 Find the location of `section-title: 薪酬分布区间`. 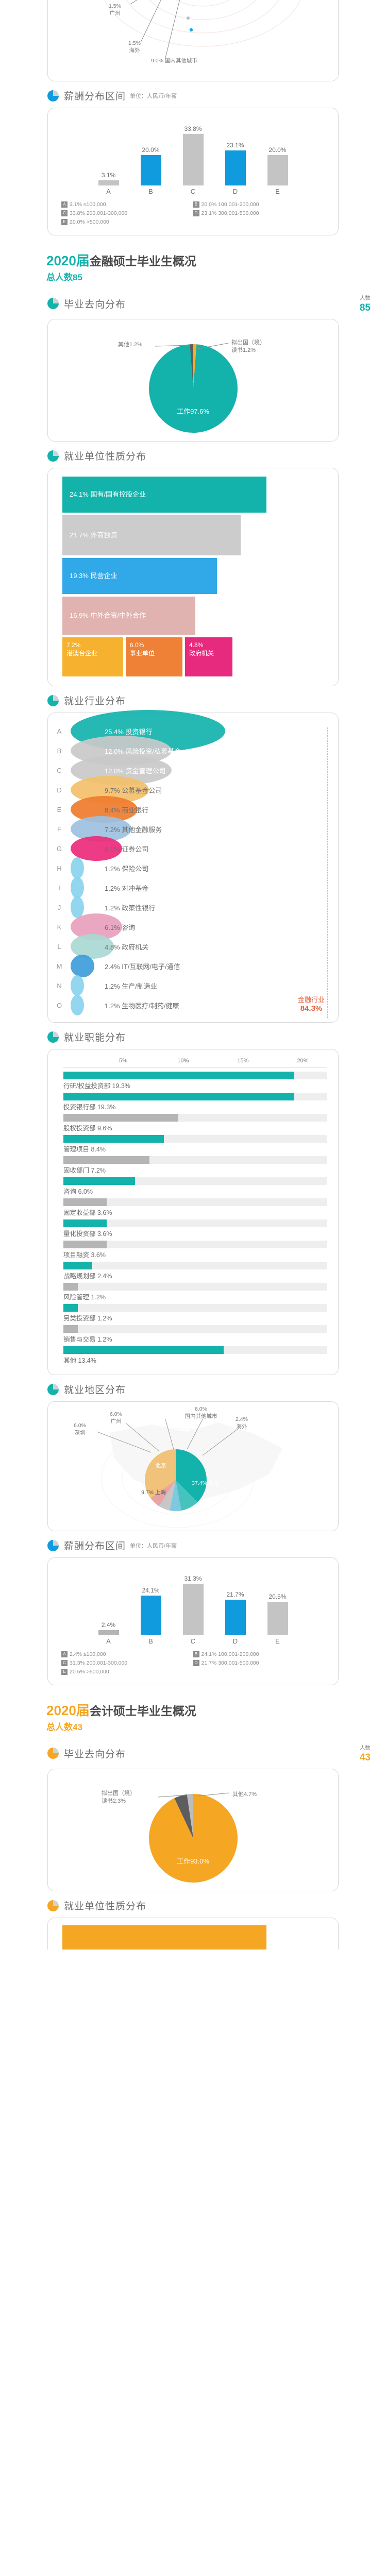

section-title: 薪酬分布区间 is located at coordinates (95, 96).